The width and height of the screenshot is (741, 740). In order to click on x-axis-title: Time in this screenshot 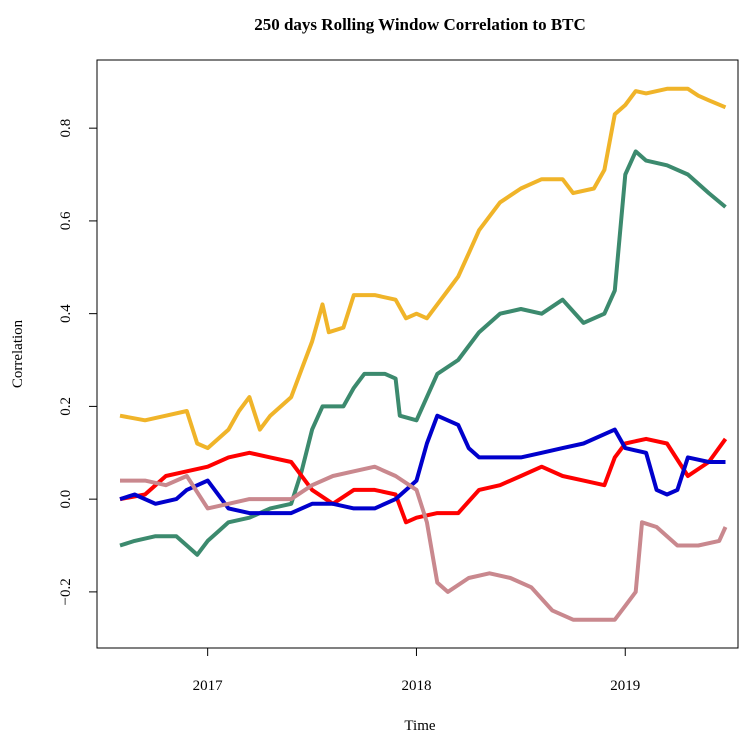, I will do `click(419, 726)`.